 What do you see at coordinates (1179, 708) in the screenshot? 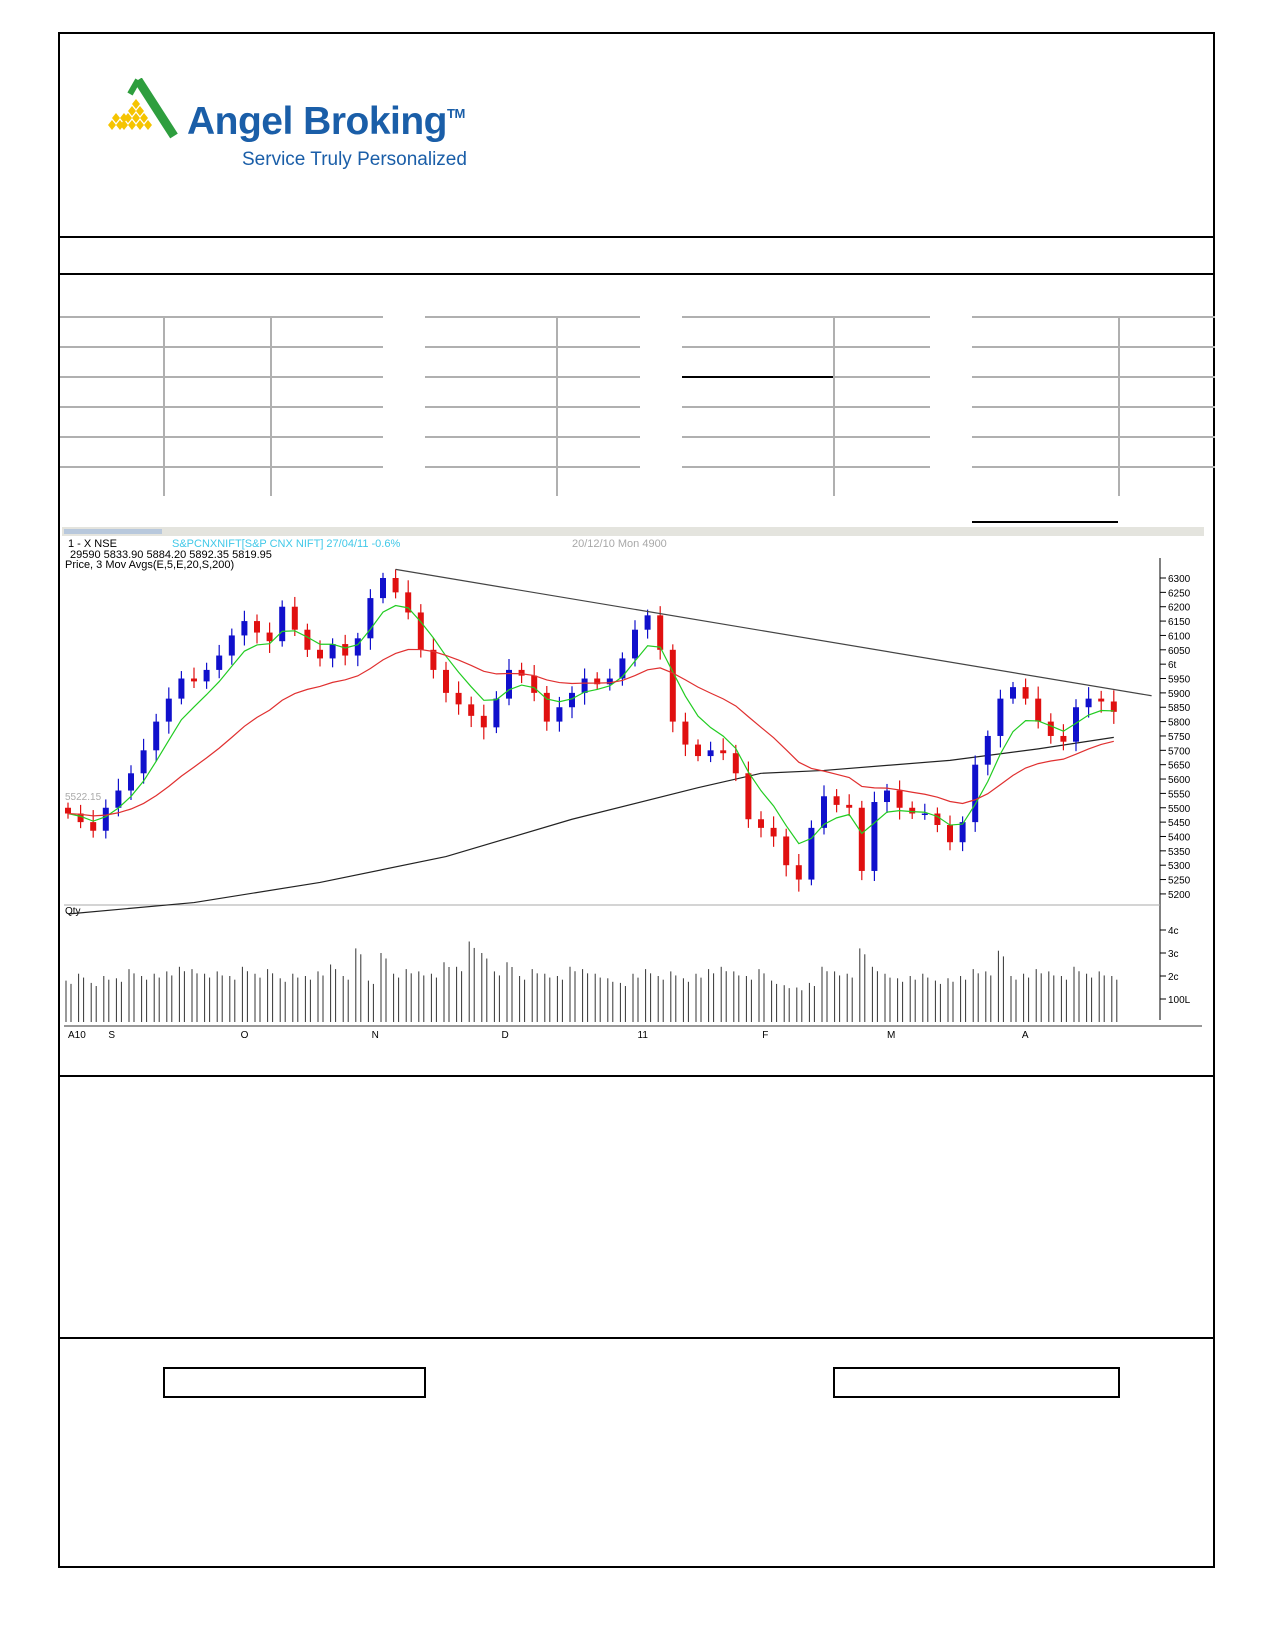
I see `price-tick-label: 5850` at bounding box center [1179, 708].